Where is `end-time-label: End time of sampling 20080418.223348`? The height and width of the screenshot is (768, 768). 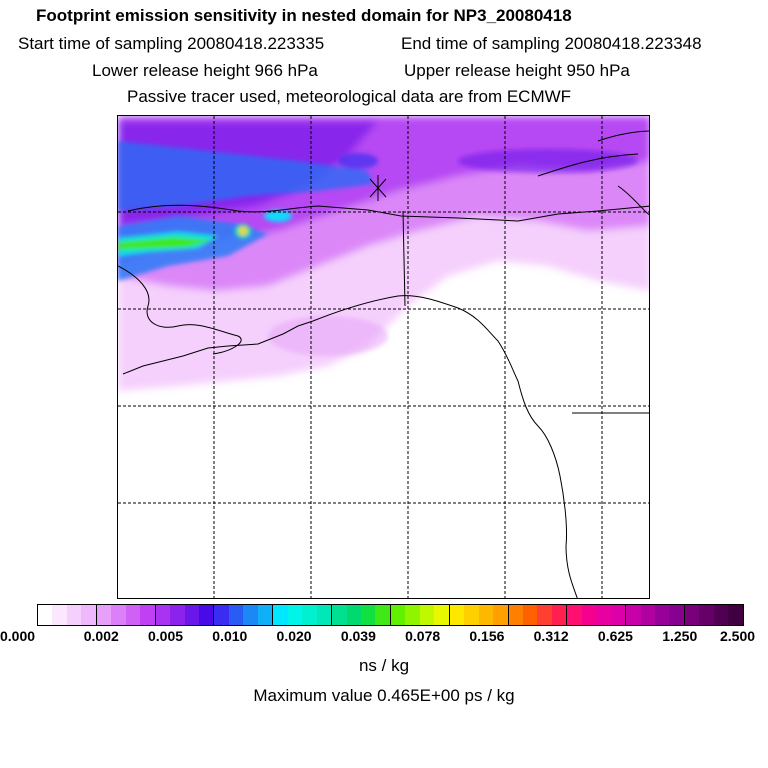 end-time-label: End time of sampling 20080418.223348 is located at coordinates (551, 43).